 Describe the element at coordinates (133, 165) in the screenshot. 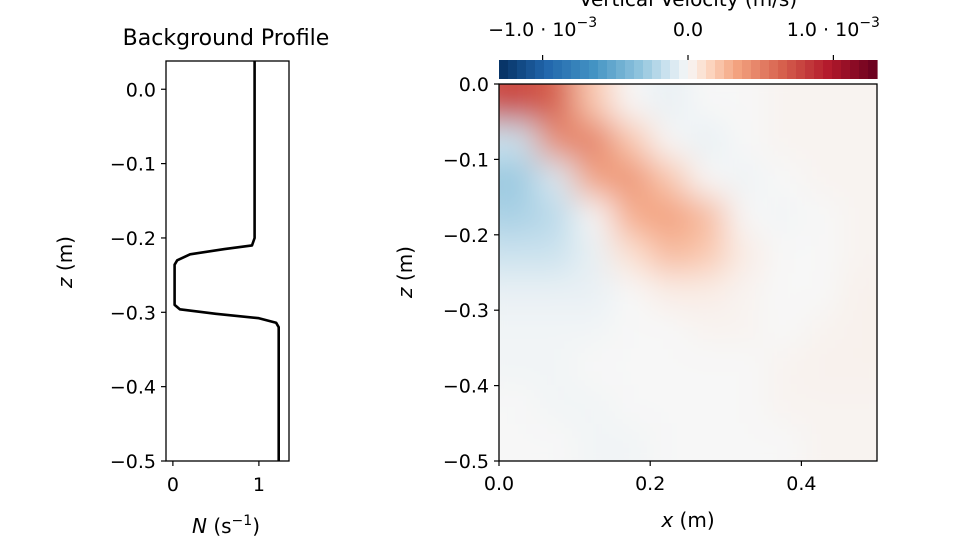

I see `profile-ytick-label: −0.1` at that location.